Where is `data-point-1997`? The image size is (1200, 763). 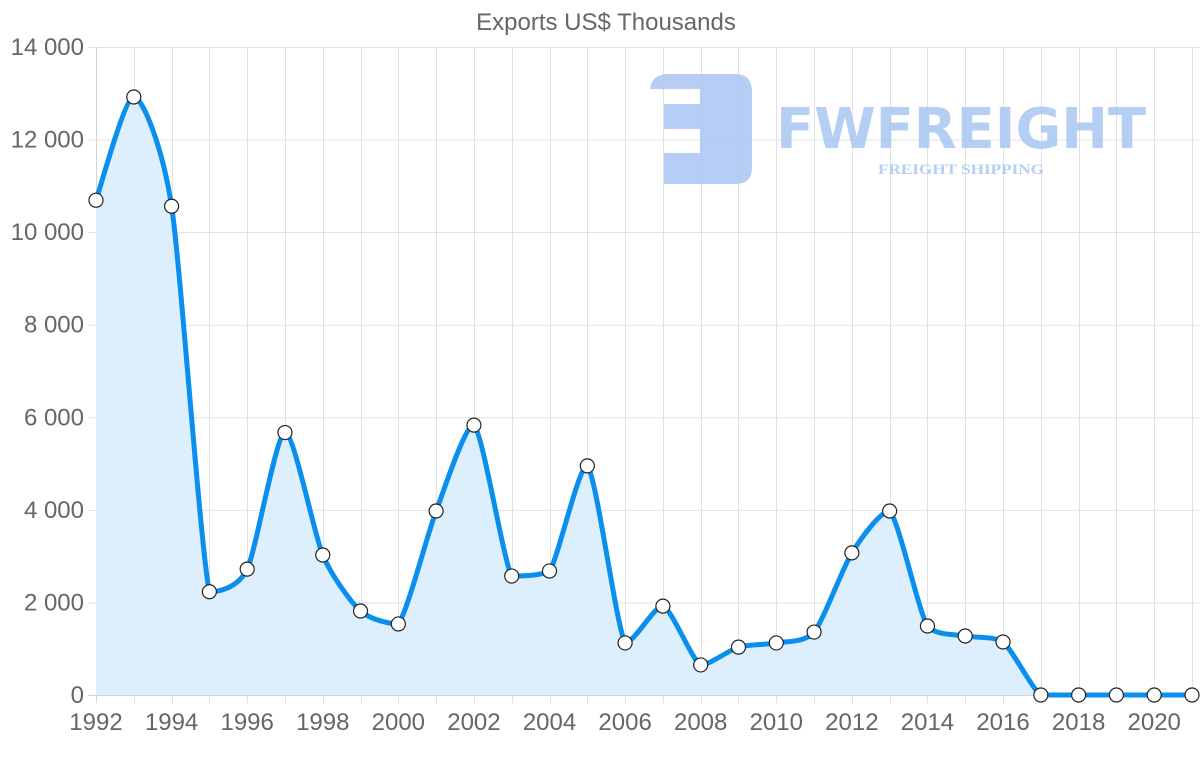
data-point-1997 is located at coordinates (285, 432).